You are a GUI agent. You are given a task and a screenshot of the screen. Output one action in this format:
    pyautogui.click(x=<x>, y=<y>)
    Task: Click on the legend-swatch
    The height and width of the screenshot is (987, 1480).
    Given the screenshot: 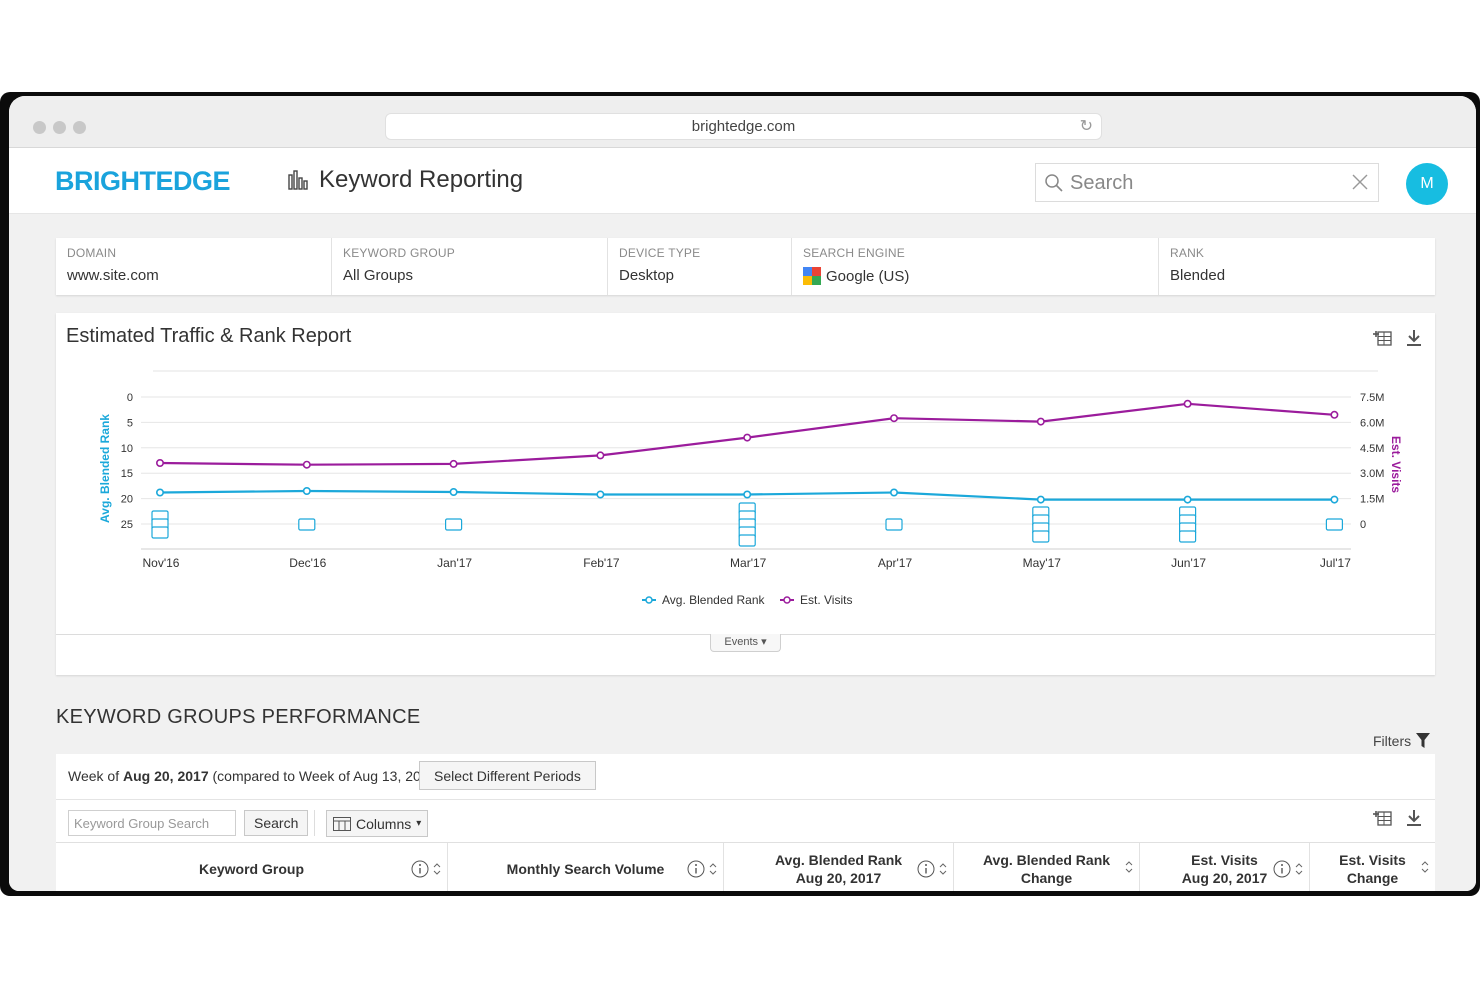 What is the action you would take?
    pyautogui.click(x=649, y=600)
    